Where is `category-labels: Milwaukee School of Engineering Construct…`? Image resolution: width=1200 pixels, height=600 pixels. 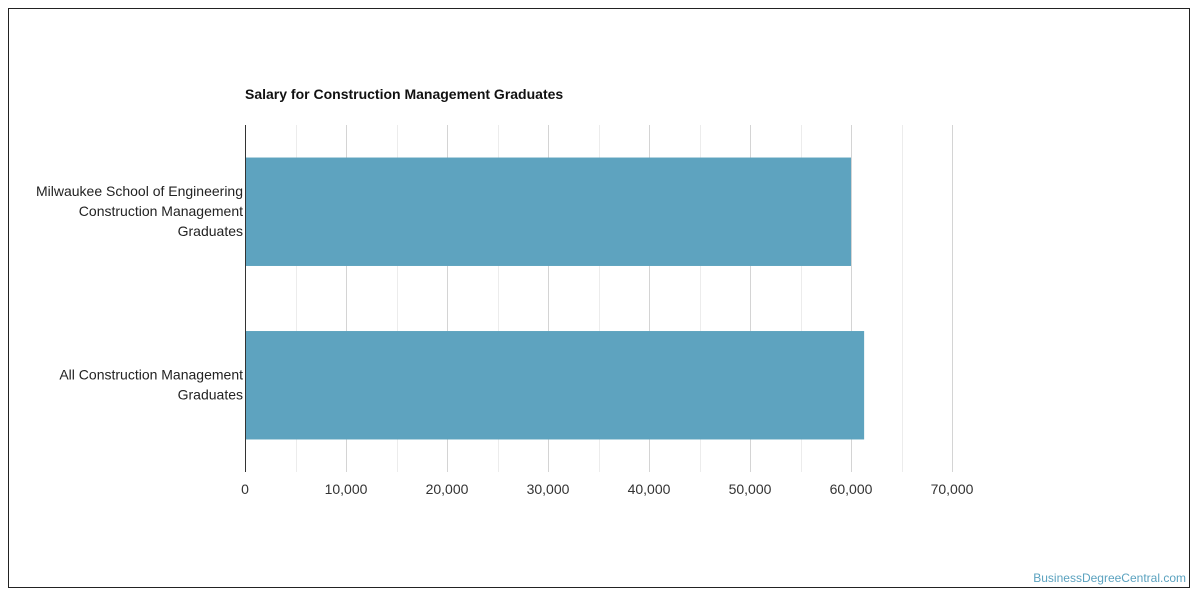 category-labels: Milwaukee School of Engineering Construct… is located at coordinates (139, 292).